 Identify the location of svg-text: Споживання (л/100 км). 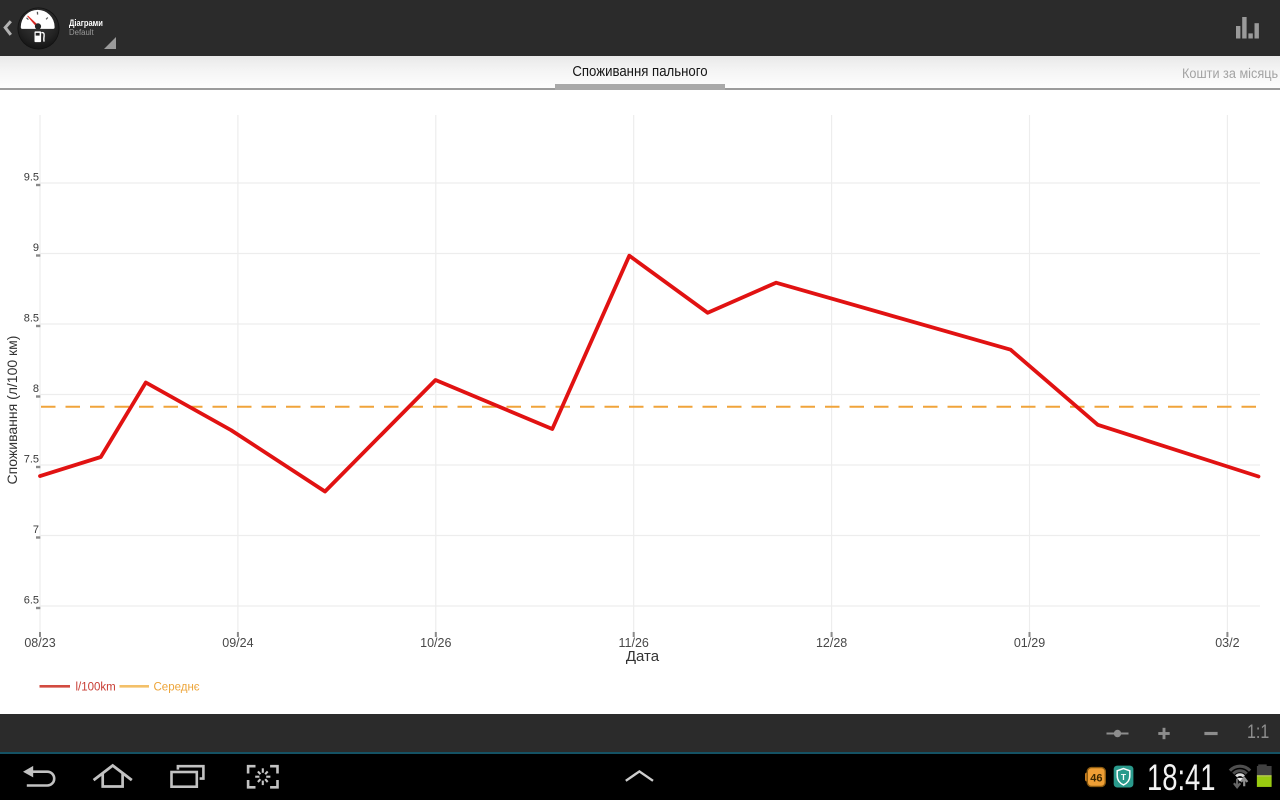
(12, 410).